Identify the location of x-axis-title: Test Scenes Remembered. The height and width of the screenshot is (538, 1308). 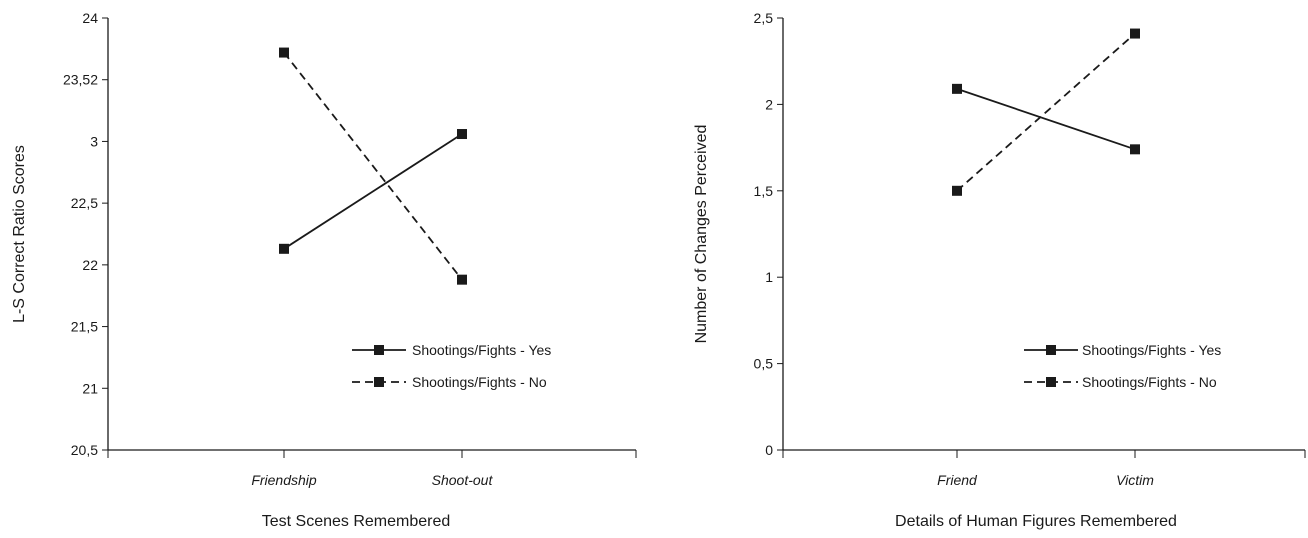
(356, 521).